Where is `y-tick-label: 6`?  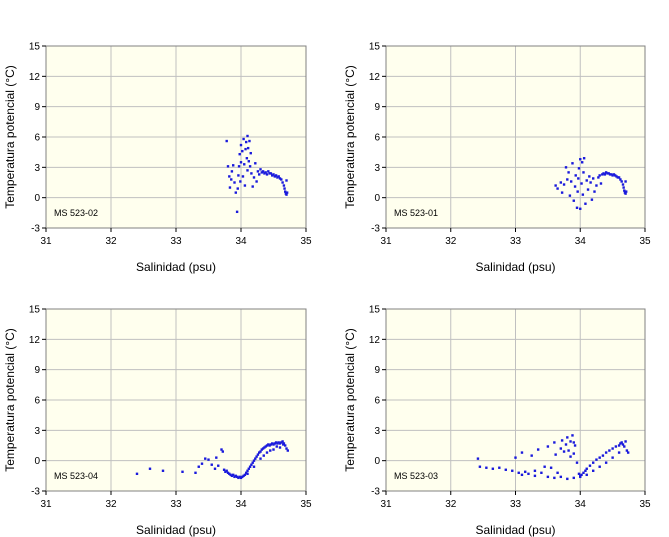 y-tick-label: 6 is located at coordinates (377, 401).